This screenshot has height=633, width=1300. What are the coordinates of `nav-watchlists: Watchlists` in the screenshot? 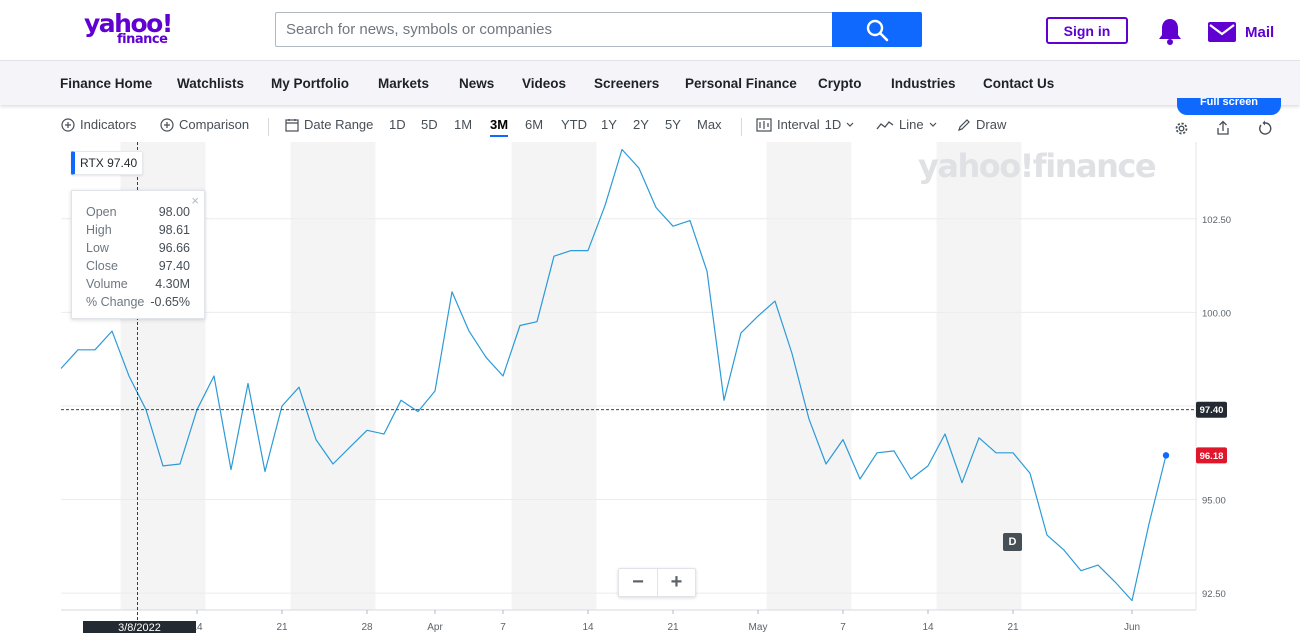 It's located at (211, 83).